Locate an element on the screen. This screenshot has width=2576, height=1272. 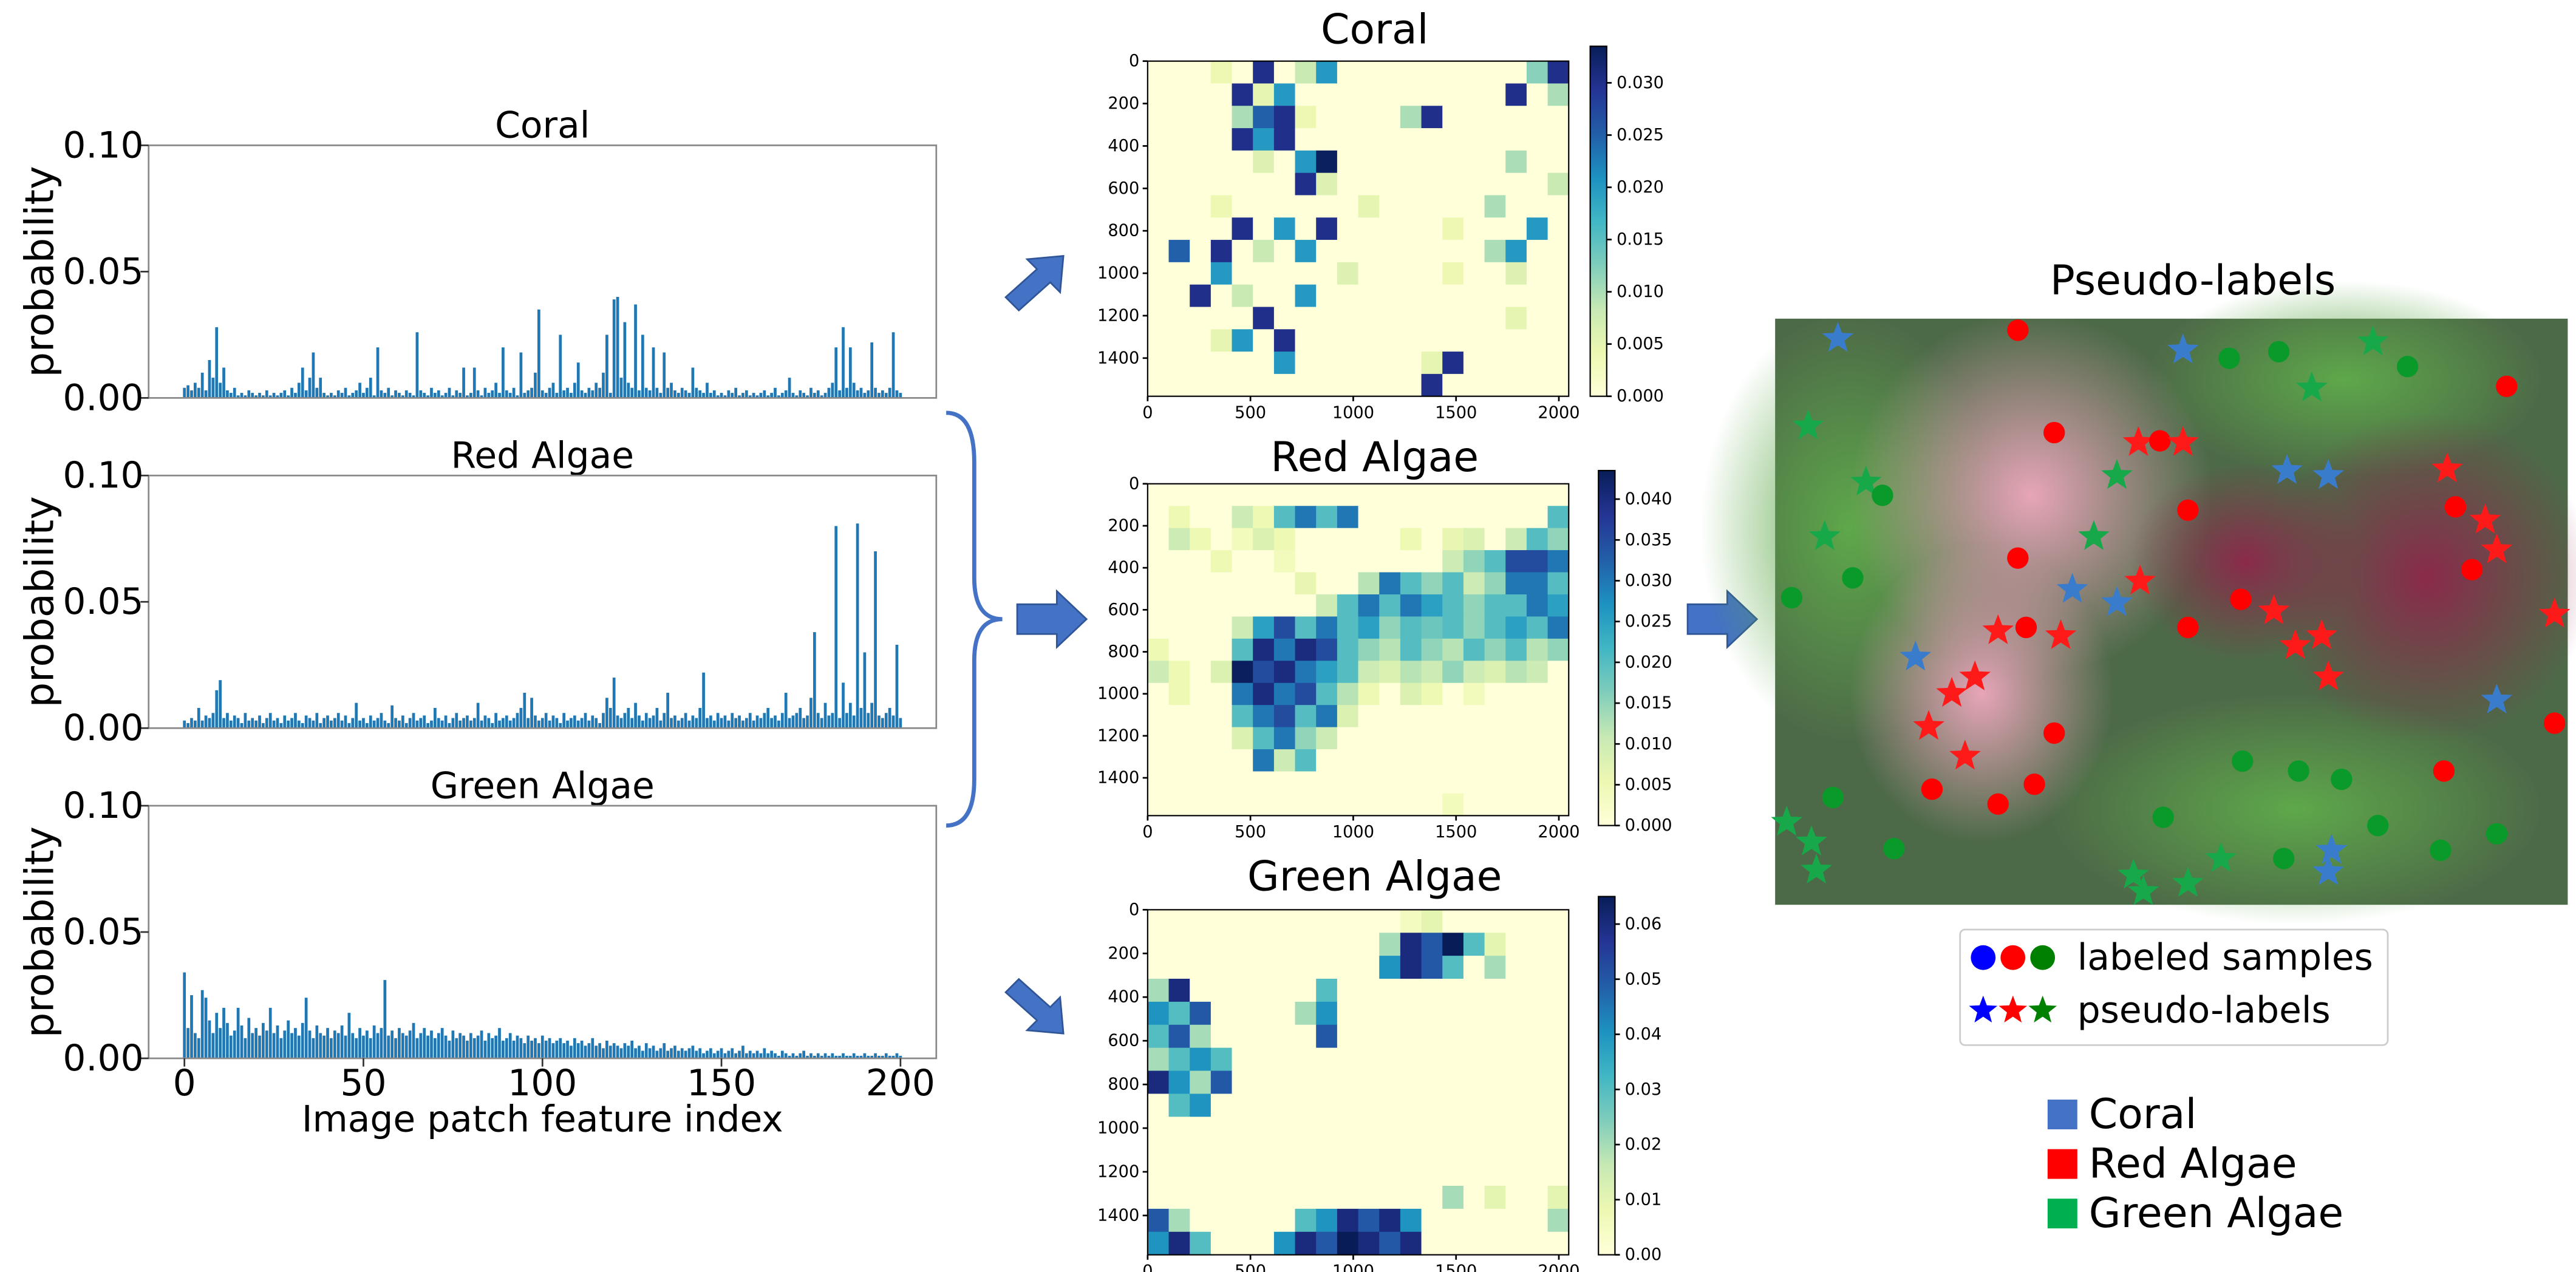
colorbar-tick-label: 0.020 is located at coordinates (1649, 663).